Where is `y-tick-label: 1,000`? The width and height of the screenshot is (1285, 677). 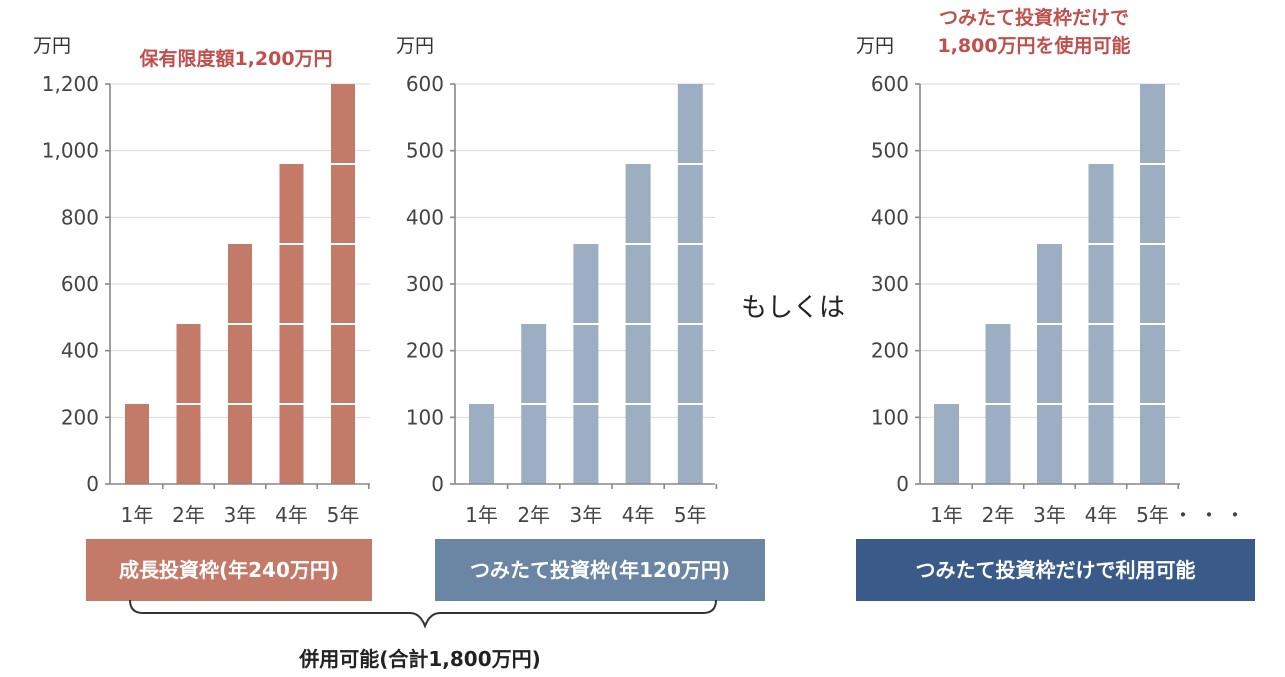 y-tick-label: 1,000 is located at coordinates (70, 151).